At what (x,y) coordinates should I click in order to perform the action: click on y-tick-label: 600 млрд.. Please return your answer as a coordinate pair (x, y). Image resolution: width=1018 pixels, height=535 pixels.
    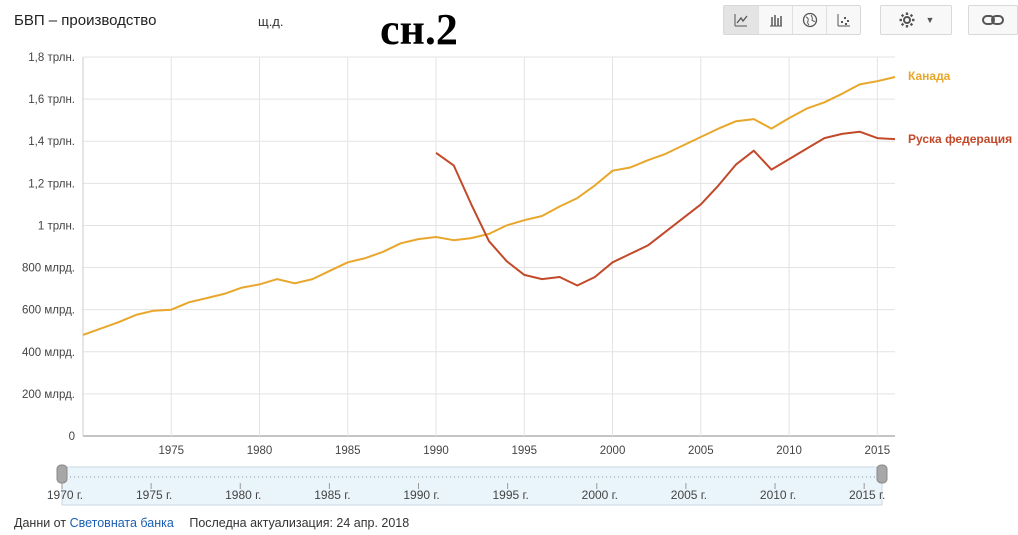
    Looking at the image, I should click on (48, 311).